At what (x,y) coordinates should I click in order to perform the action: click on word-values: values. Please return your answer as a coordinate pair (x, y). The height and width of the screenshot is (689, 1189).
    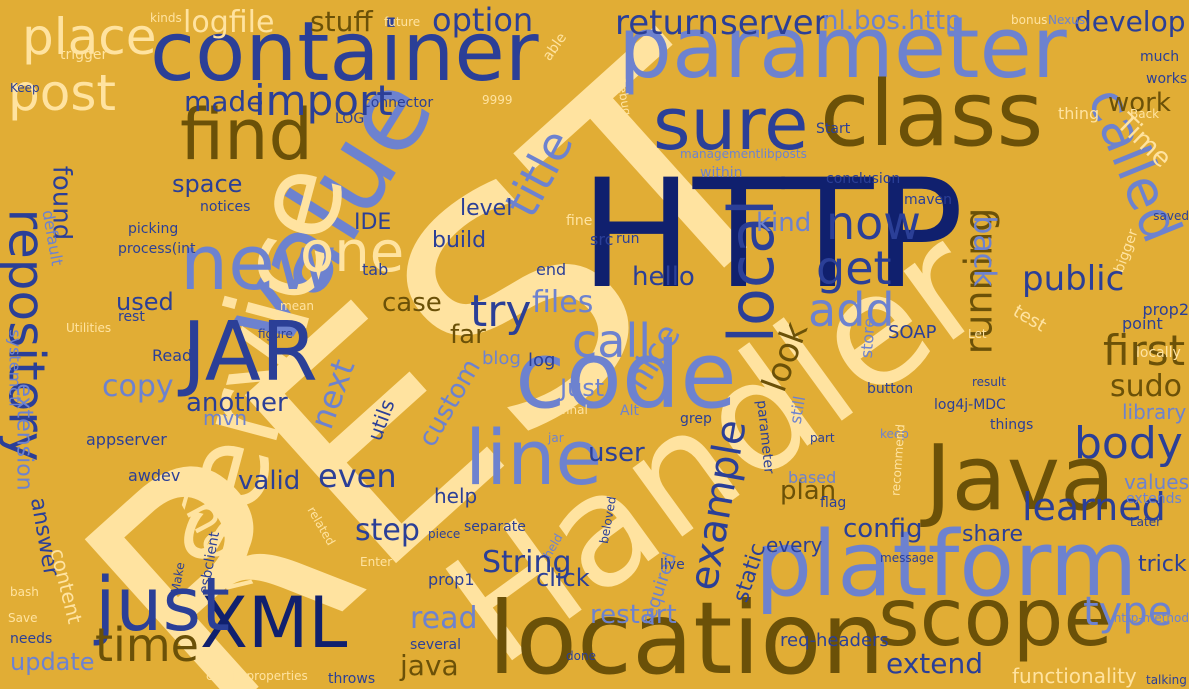
    Looking at the image, I should click on (1156, 482).